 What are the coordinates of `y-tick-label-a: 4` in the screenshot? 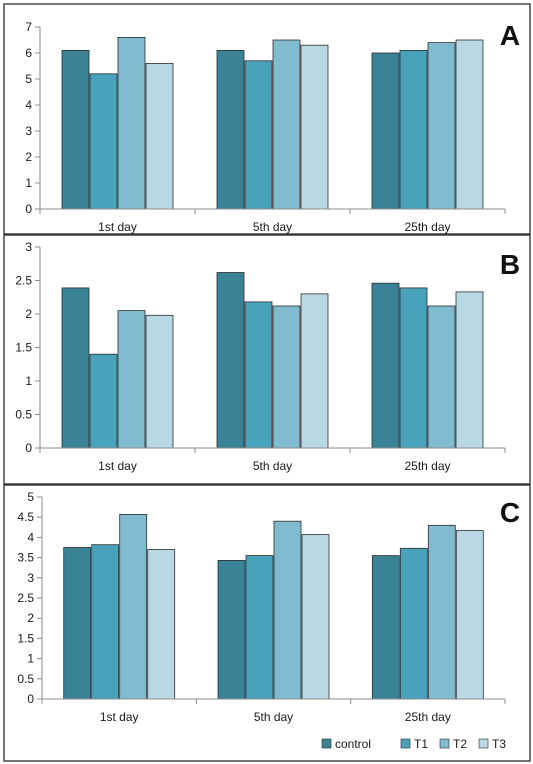 It's located at (28, 105).